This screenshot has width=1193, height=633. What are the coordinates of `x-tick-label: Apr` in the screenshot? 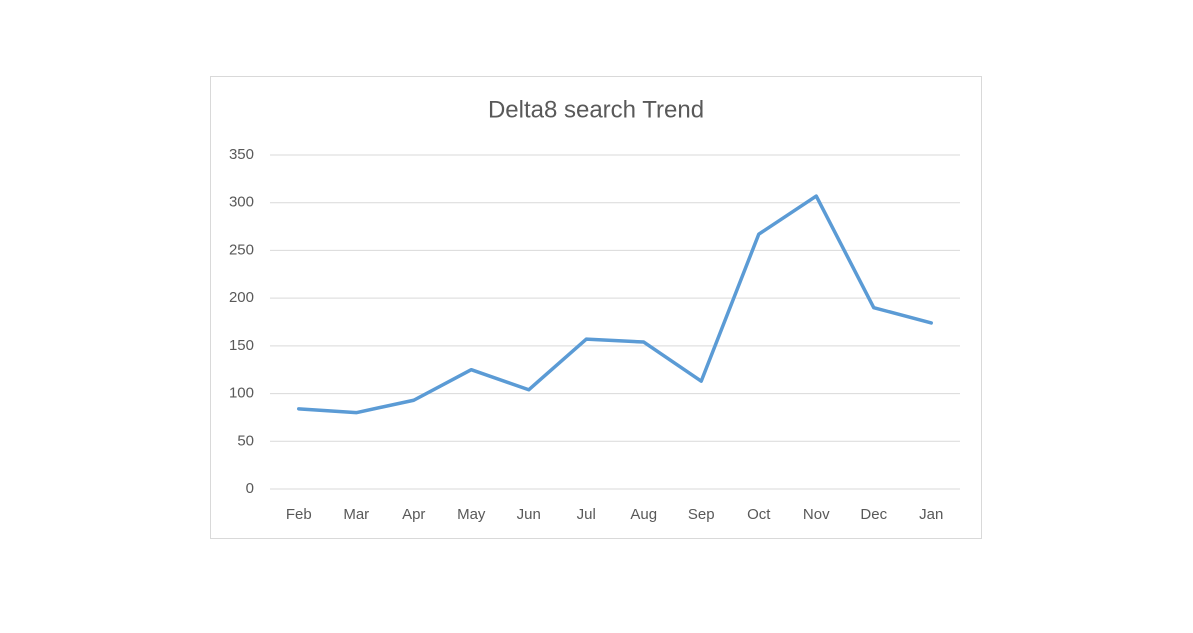 It's located at (413, 514).